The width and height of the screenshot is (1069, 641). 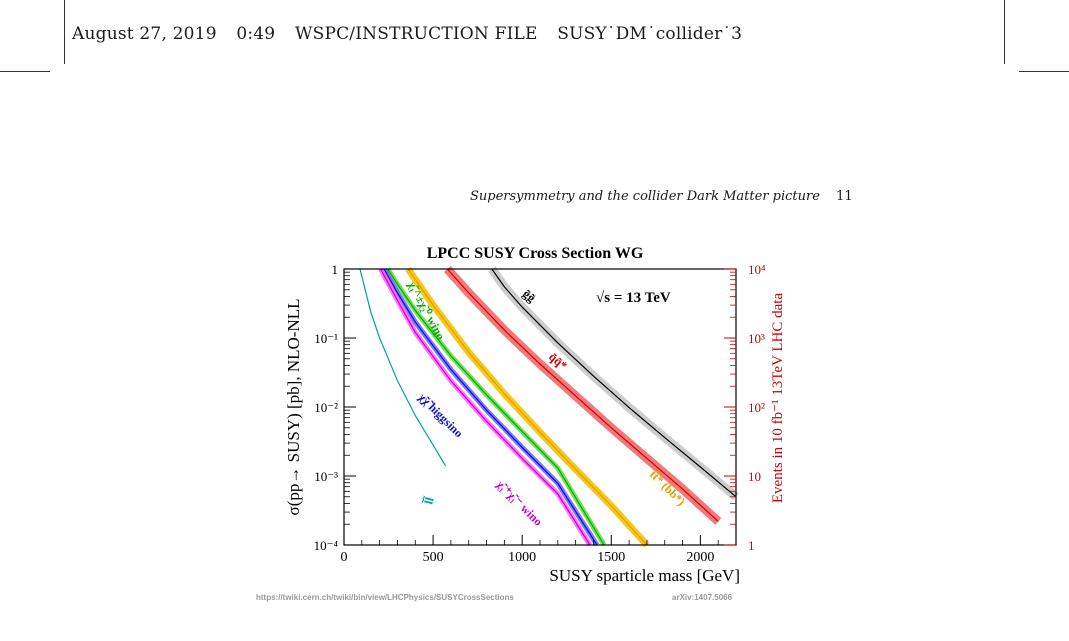 I want to click on header-file-type: WSPC/INSTRUCTION FILE, so click(x=416, y=34).